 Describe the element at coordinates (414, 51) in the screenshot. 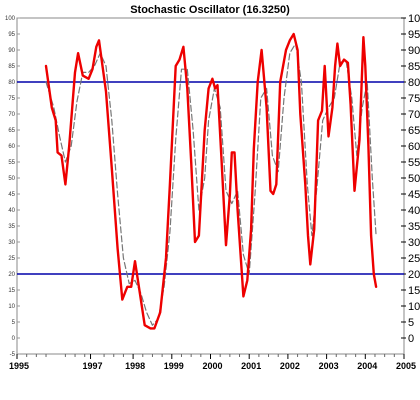

I see `right-y-tick-label: 90` at that location.